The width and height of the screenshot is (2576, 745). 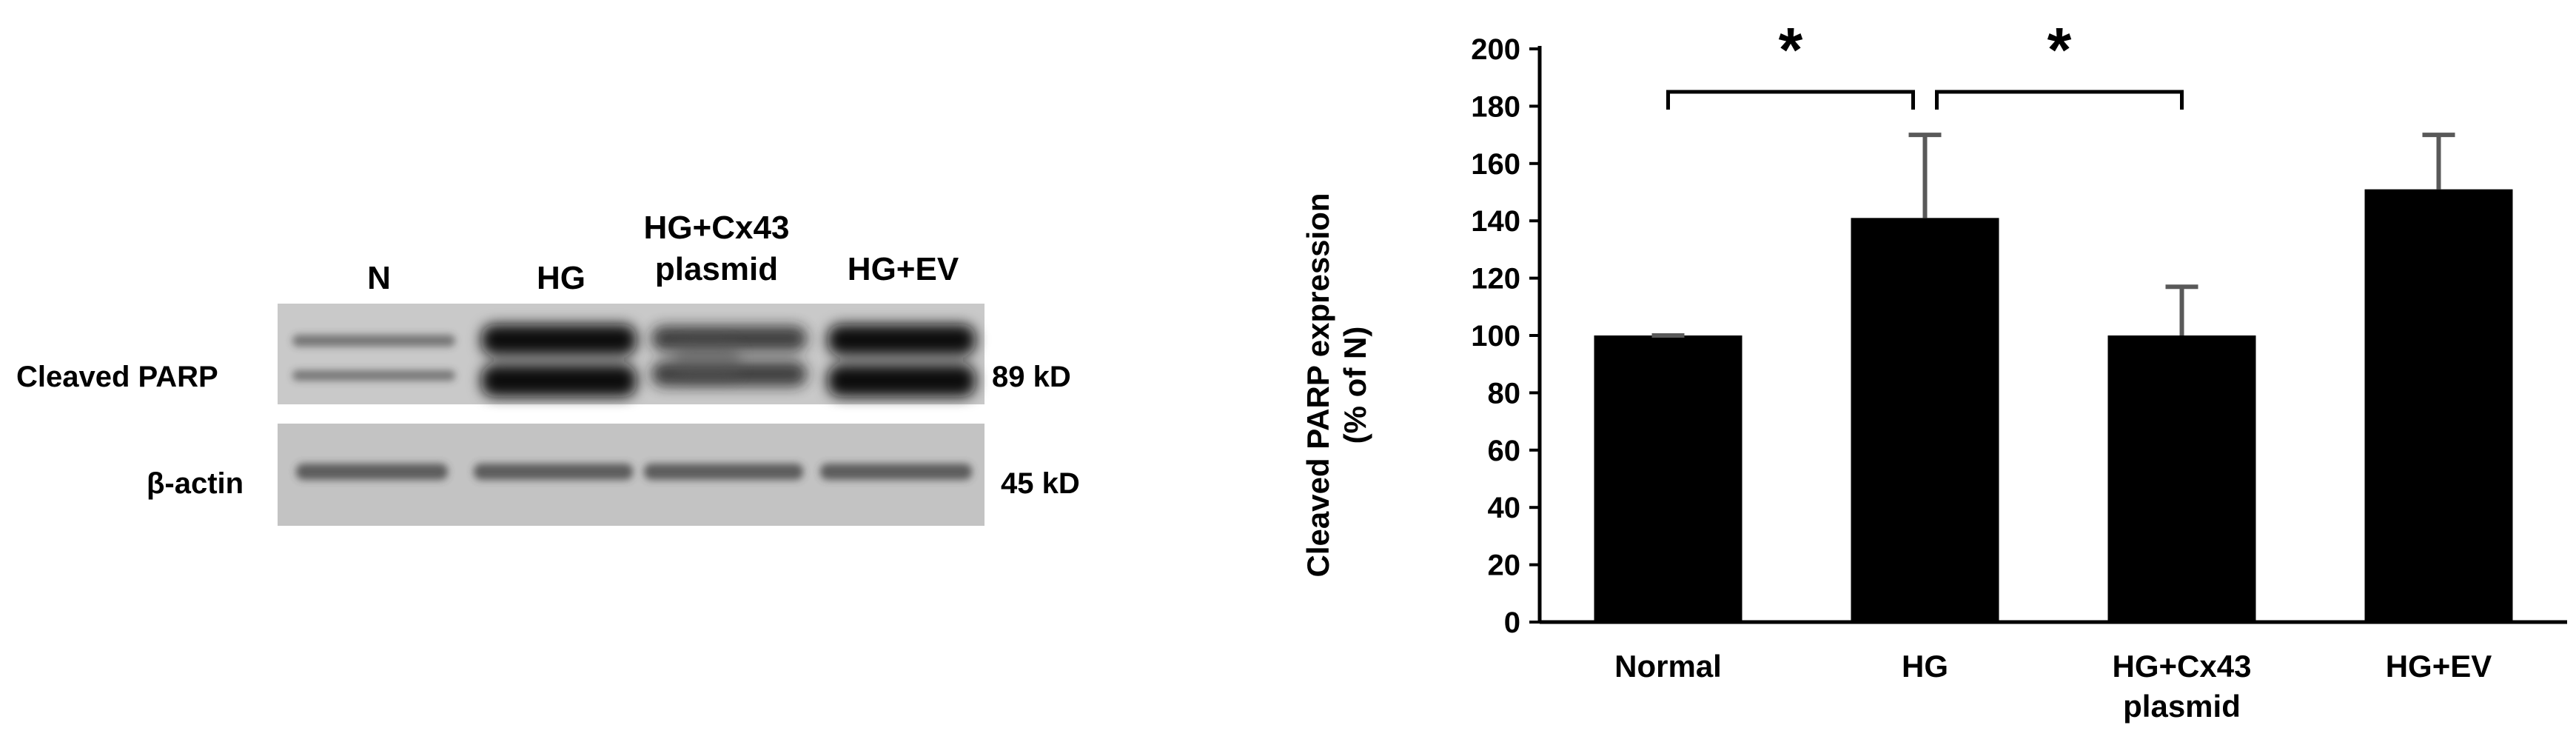 What do you see at coordinates (1504, 393) in the screenshot?
I see `y-tick-label: 80` at bounding box center [1504, 393].